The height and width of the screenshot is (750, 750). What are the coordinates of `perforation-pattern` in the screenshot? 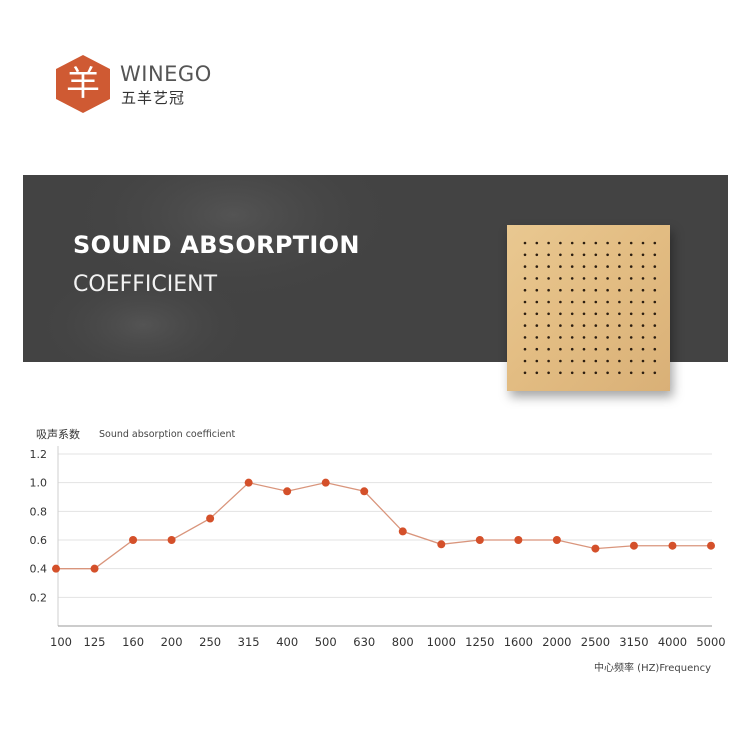 It's located at (590, 308).